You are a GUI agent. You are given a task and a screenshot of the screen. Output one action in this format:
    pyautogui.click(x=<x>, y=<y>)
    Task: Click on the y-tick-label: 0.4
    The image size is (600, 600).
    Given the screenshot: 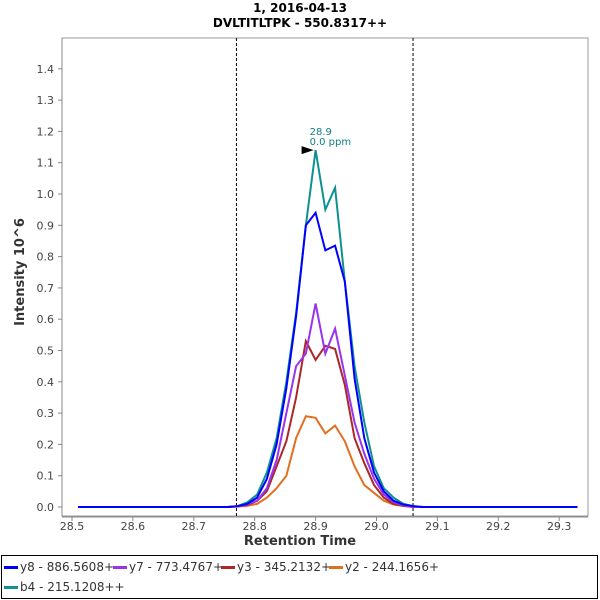 What is the action you would take?
    pyautogui.click(x=46, y=382)
    